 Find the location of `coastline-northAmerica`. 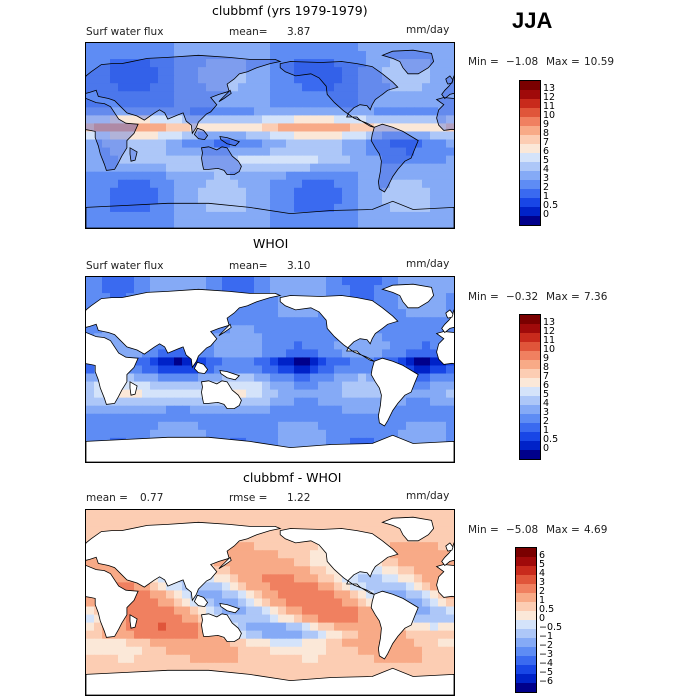

coastline-northAmerica is located at coordinates (339, 328).